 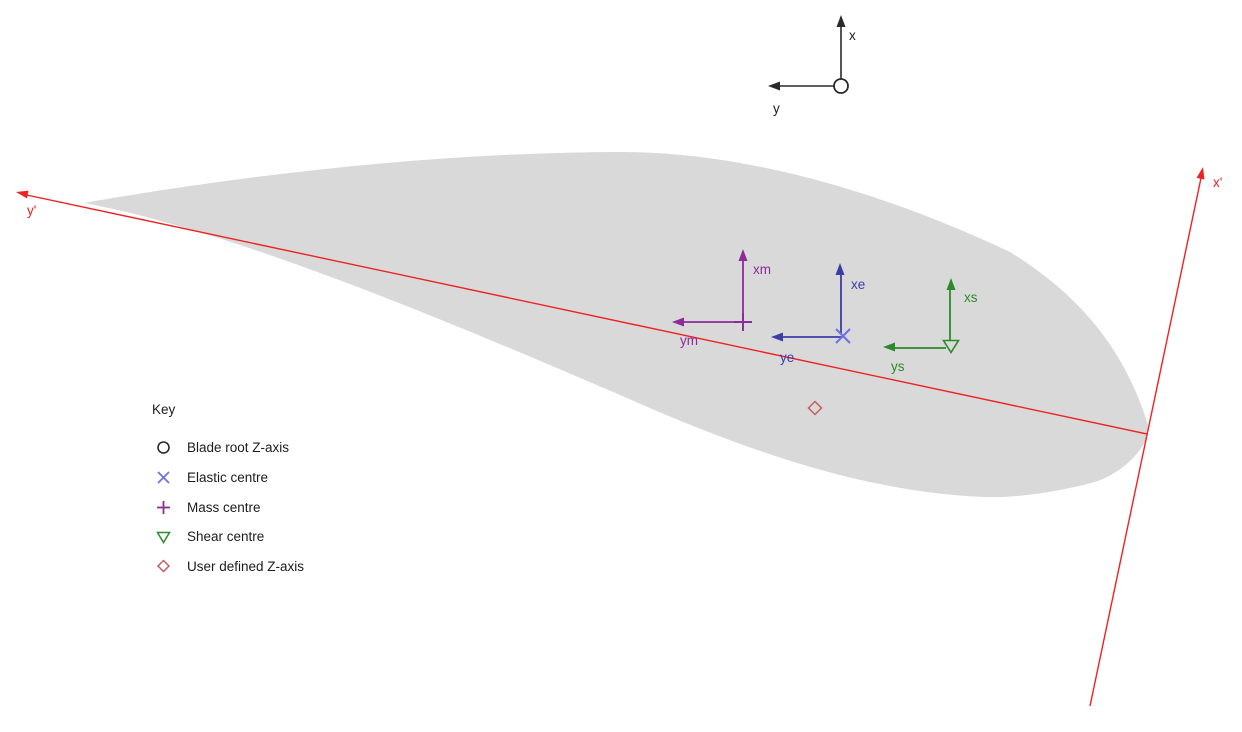 I want to click on shear-centre-axes: xs ys, so click(x=930, y=326).